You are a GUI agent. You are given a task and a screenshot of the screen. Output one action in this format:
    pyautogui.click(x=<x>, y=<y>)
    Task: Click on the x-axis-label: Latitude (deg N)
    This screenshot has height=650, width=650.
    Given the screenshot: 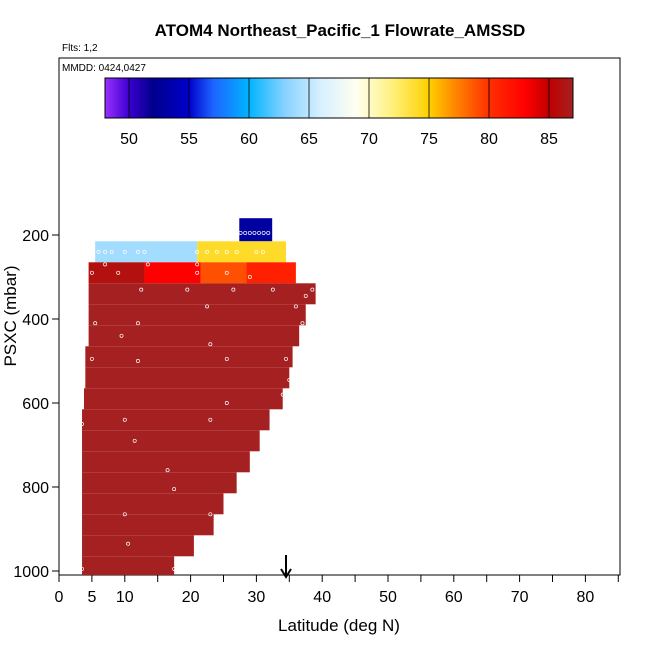 What is the action you would take?
    pyautogui.click(x=339, y=625)
    